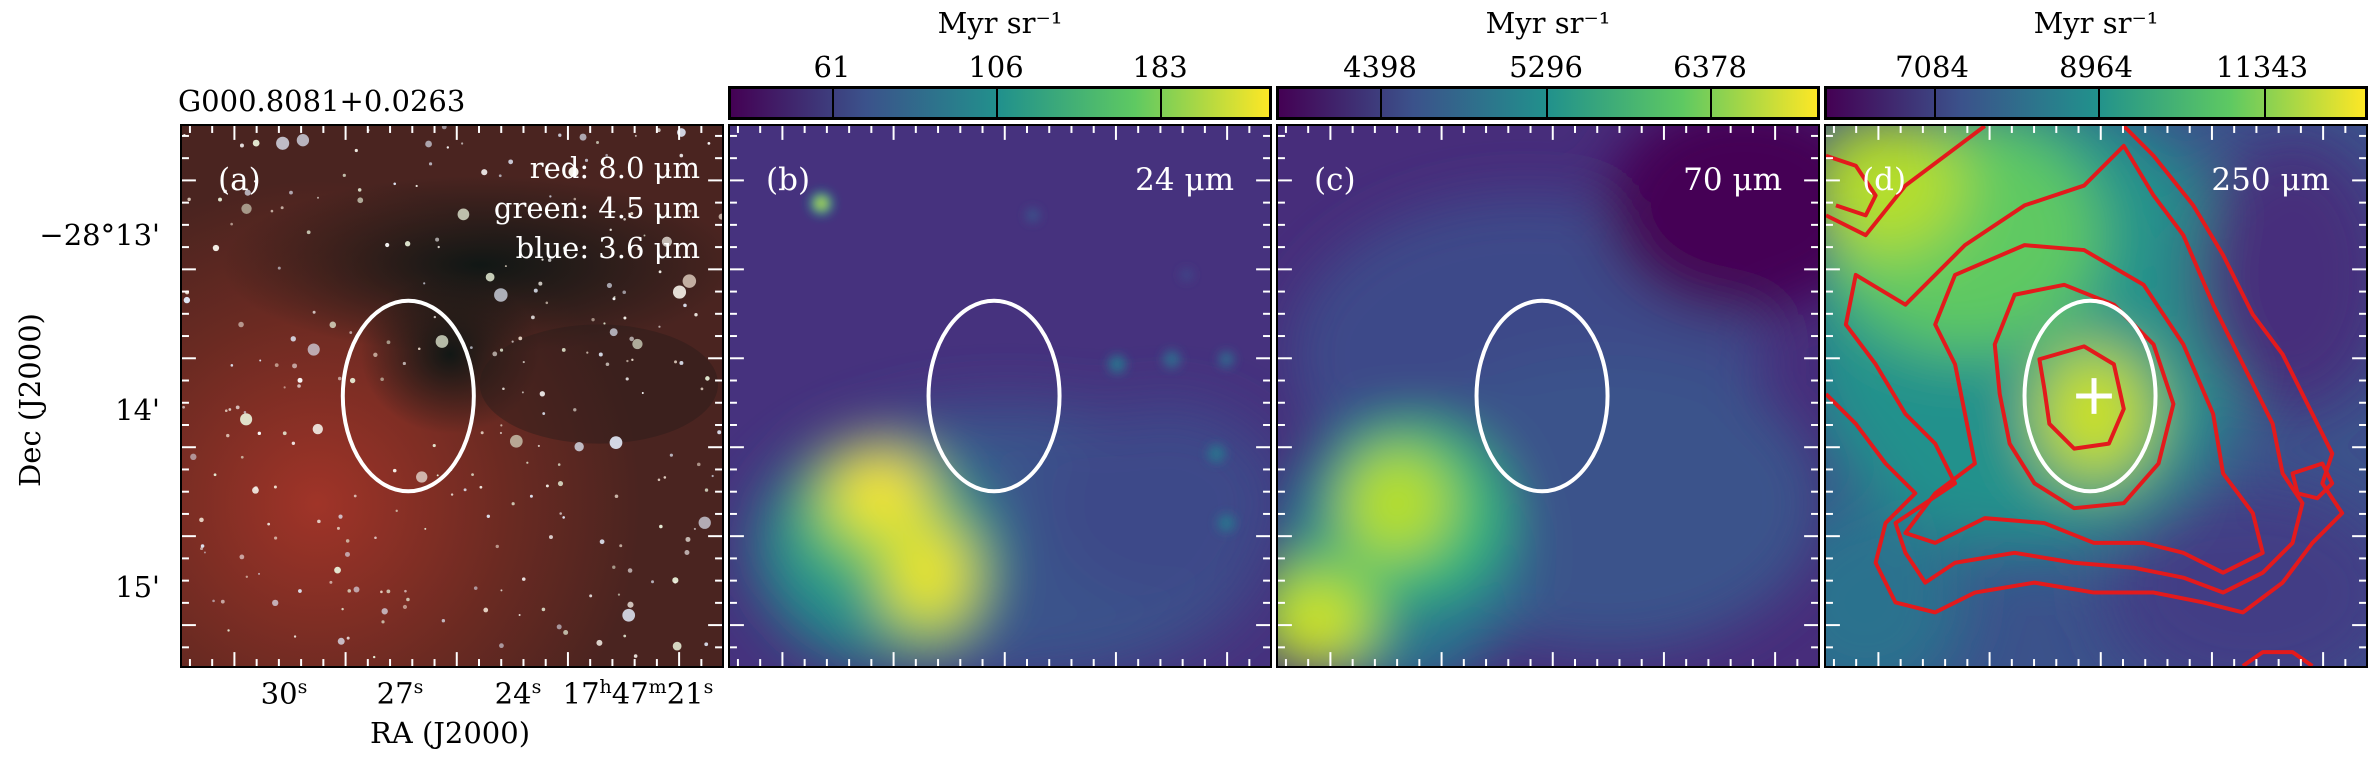 This screenshot has width=2379, height=762. I want to click on x-tick-label: 24s, so click(518, 693).